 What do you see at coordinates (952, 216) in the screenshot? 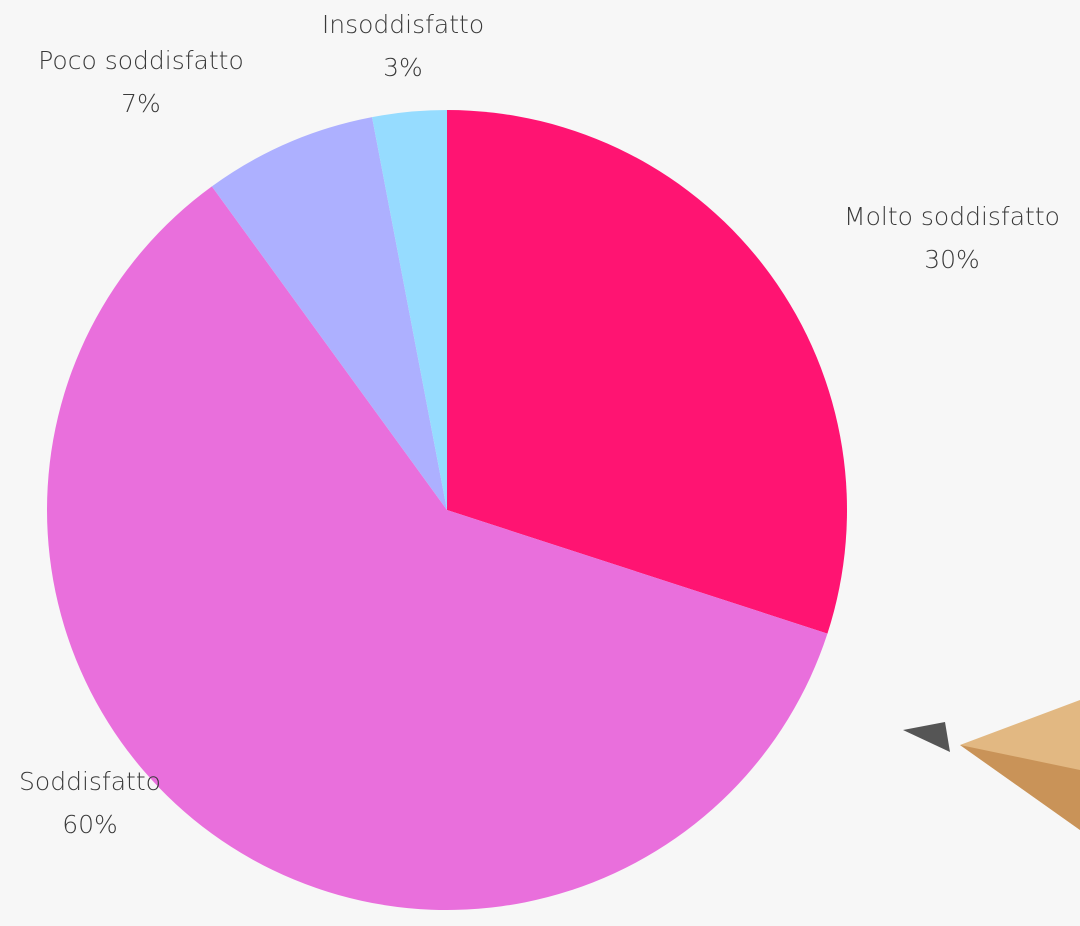
I see `slice-label: Molto soddisfatto` at bounding box center [952, 216].